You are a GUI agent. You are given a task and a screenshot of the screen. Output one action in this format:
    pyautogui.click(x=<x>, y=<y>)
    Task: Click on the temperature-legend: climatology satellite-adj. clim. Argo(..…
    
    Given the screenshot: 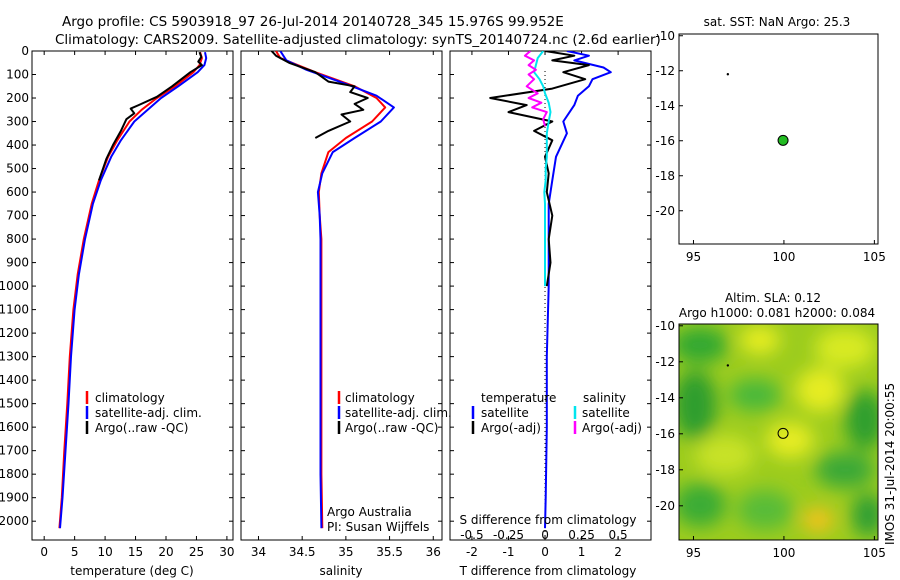 What is the action you would take?
    pyautogui.click(x=143, y=413)
    